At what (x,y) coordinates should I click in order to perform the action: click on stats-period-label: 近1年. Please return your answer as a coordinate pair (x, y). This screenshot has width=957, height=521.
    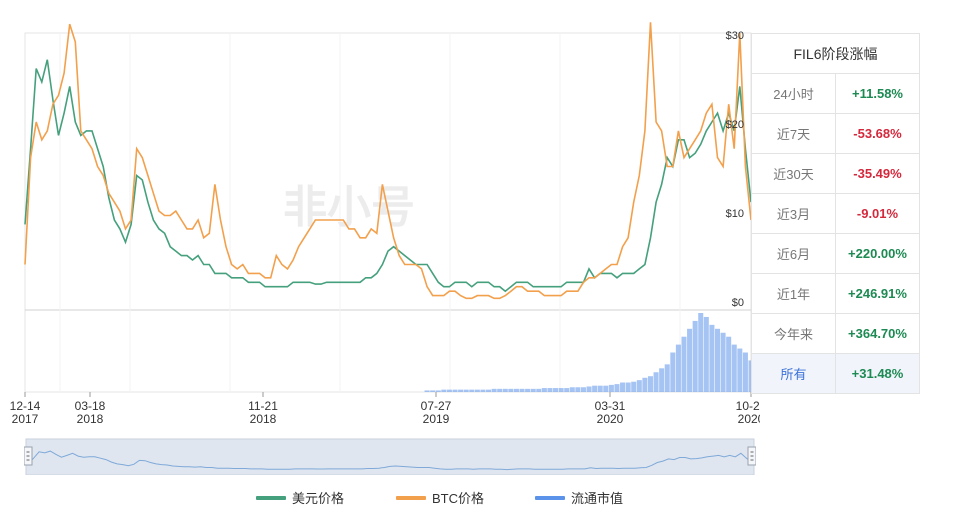
    Looking at the image, I should click on (793, 293).